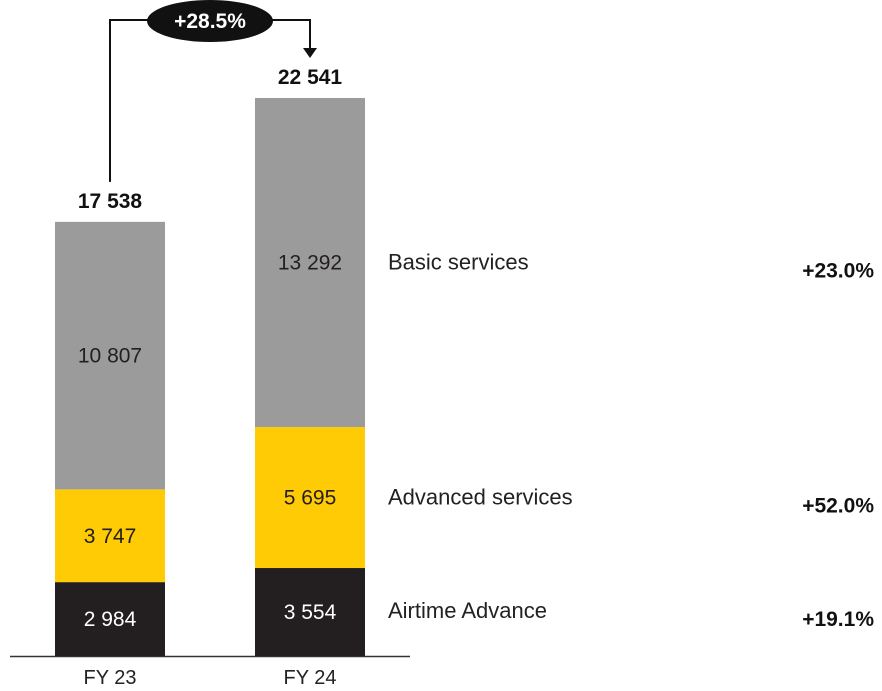 This screenshot has height=691, width=882. I want to click on growth-label-basic-services: +23.0%, so click(838, 271).